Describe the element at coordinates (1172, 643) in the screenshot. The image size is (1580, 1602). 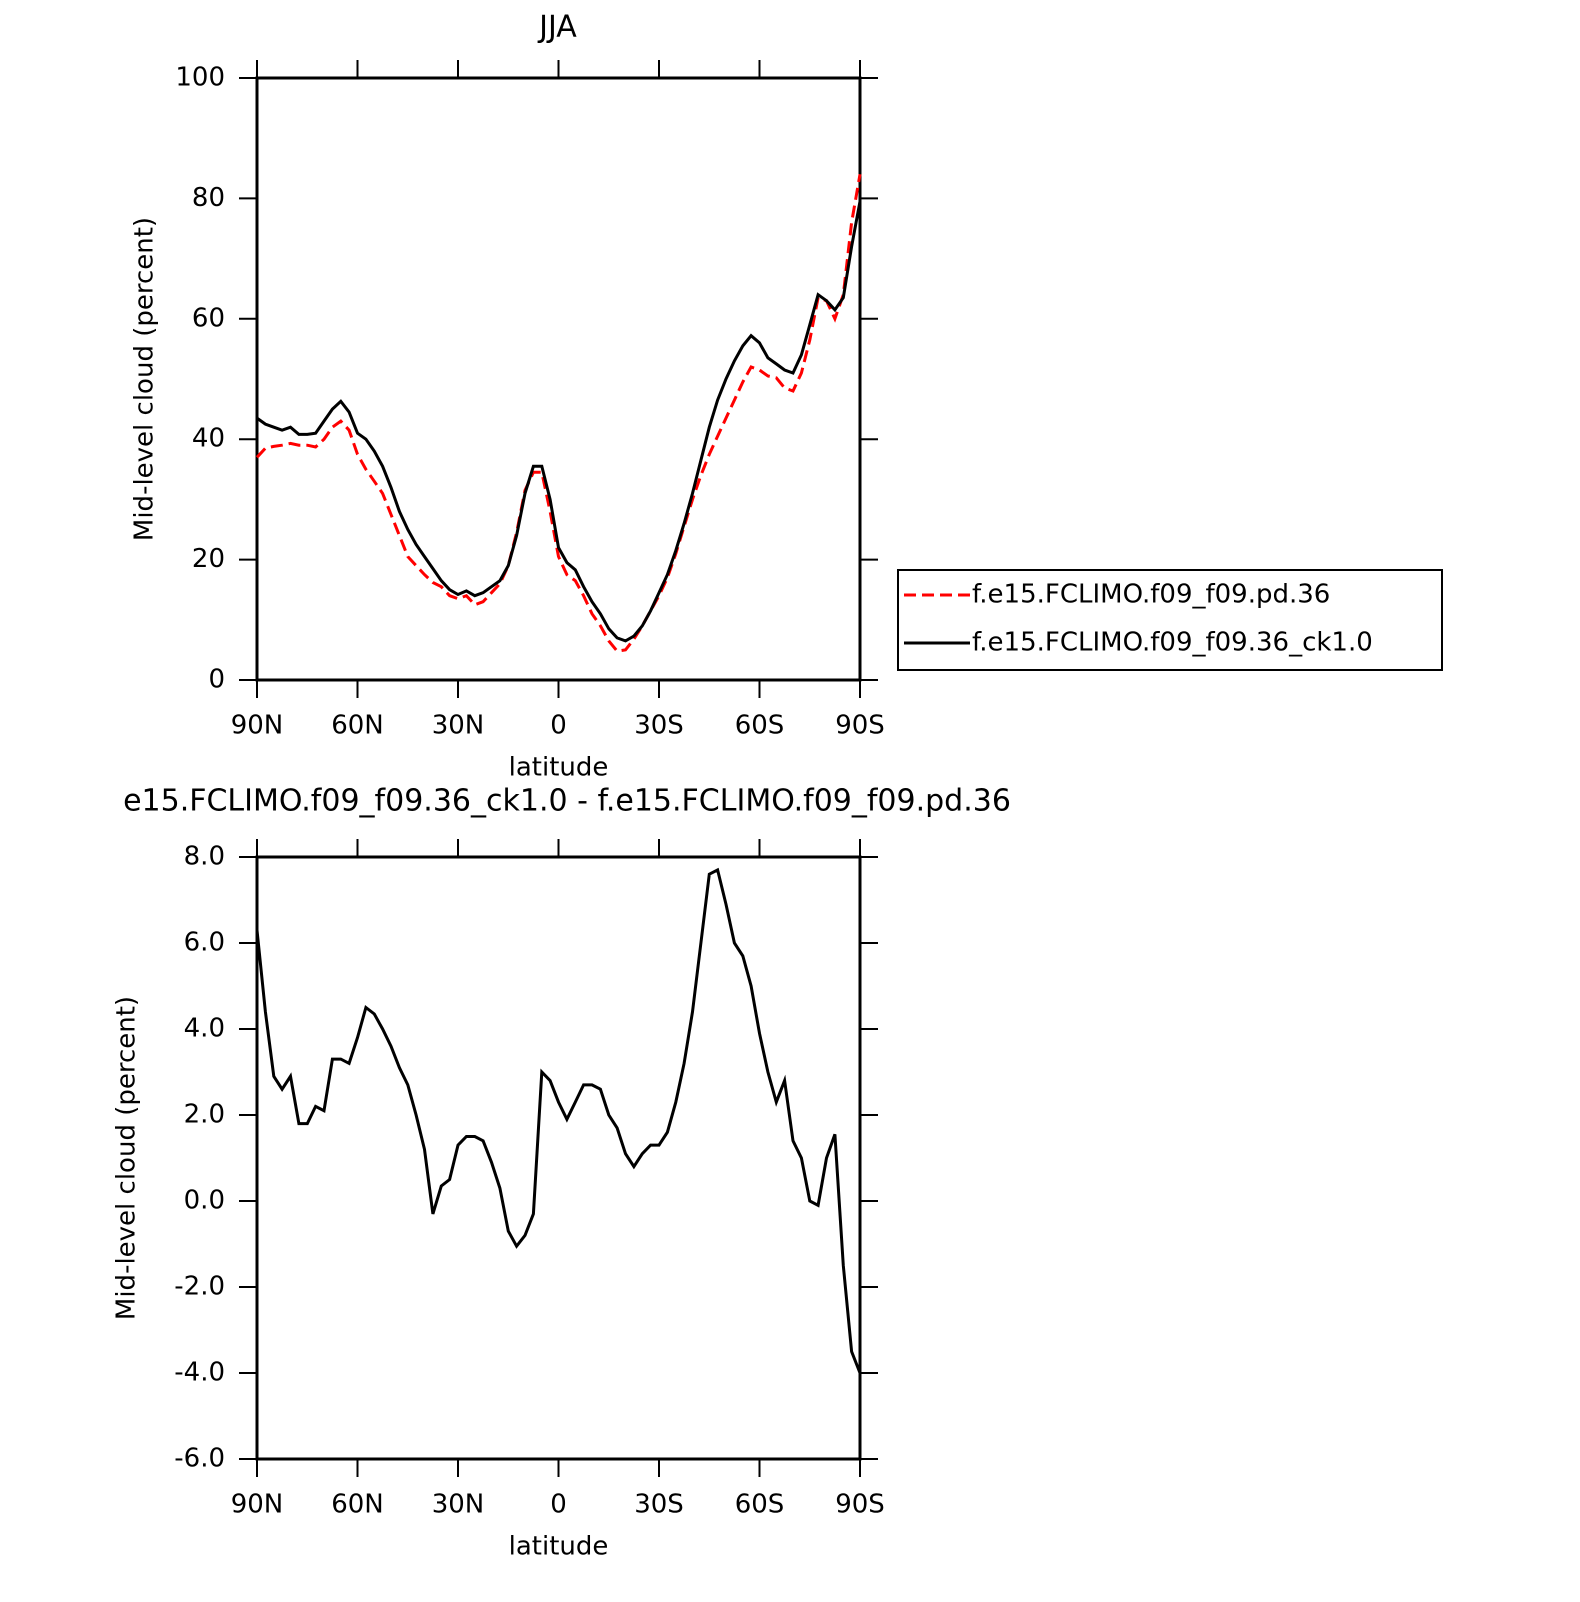
I see `legend-label: f.e15.FCLIMO.f09_f09.36_ck1.0` at that location.